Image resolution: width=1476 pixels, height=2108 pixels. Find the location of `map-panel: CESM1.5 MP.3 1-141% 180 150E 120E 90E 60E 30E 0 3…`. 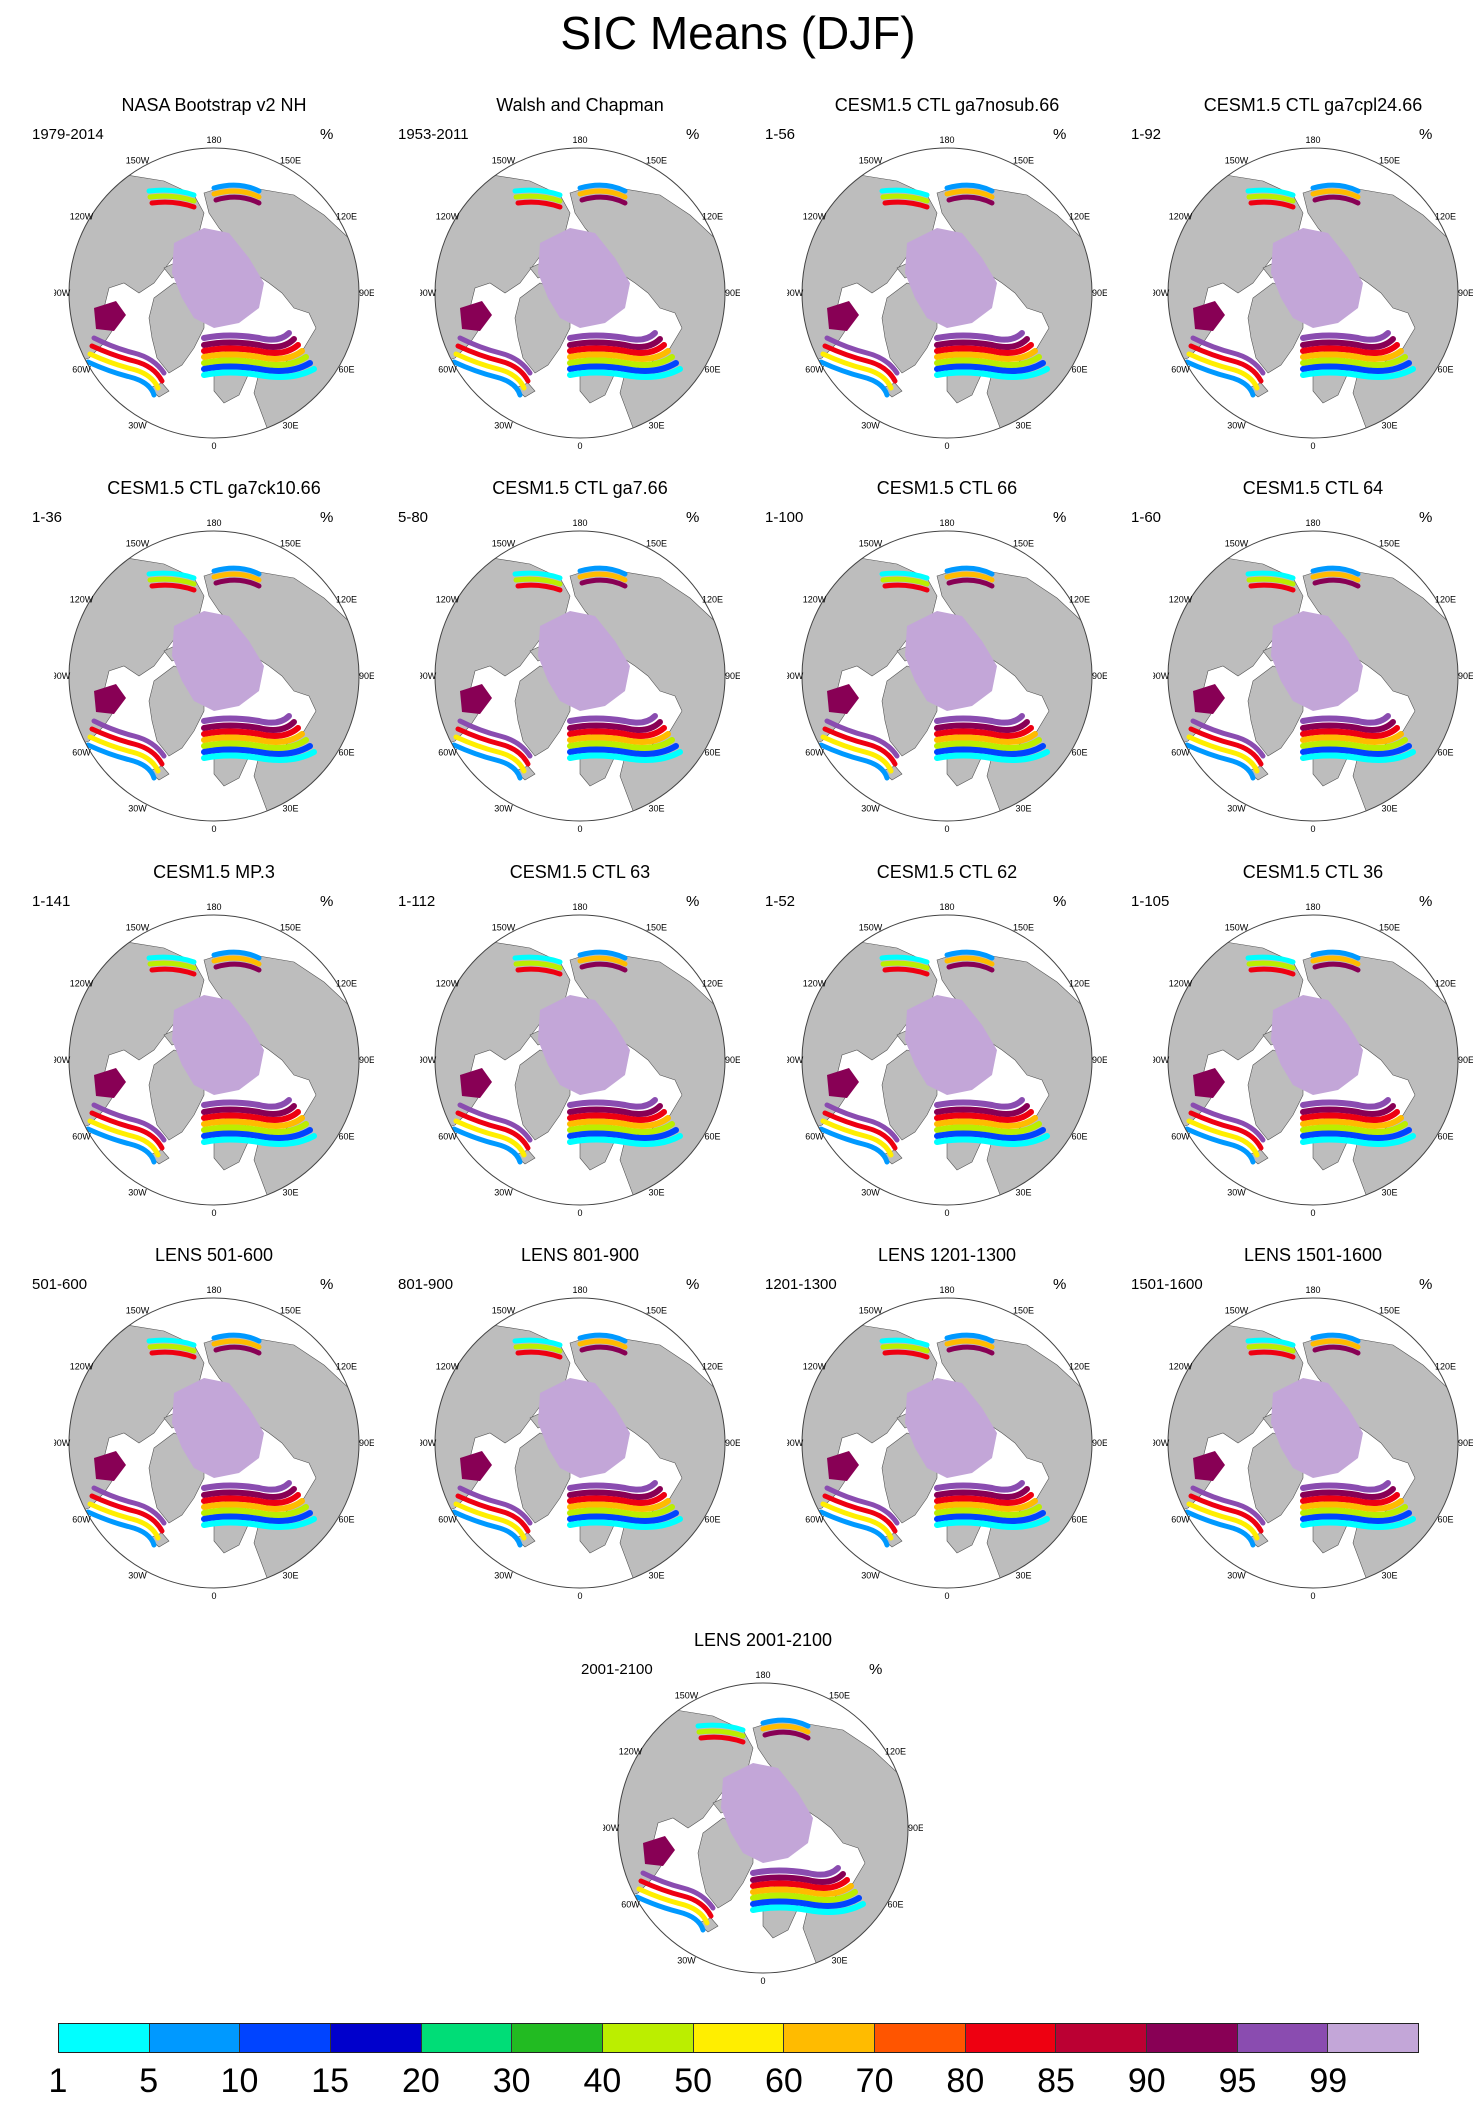

map-panel: CESM1.5 MP.3 1-141% 180 150E 120E 90E 60E 30E 0 3… is located at coordinates (214, 1052).